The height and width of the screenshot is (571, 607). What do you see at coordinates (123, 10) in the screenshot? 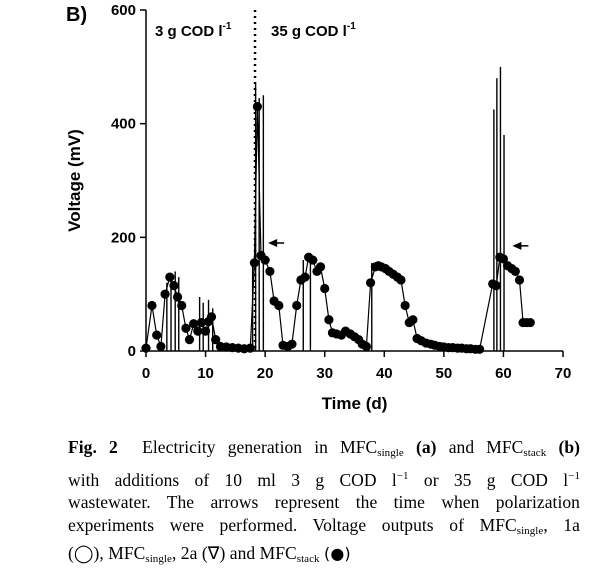
I see `y-tick-label: 600` at bounding box center [123, 10].